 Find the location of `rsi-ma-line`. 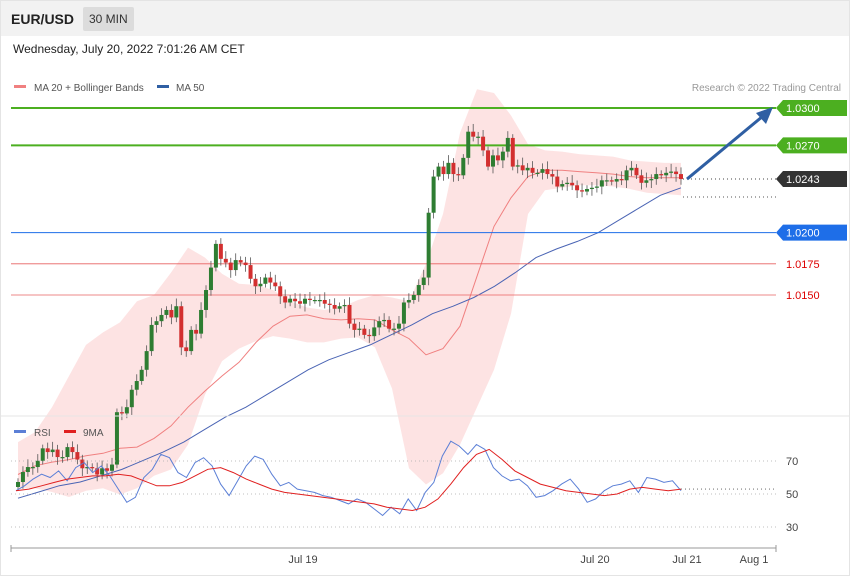

rsi-ma-line is located at coordinates (348, 480).